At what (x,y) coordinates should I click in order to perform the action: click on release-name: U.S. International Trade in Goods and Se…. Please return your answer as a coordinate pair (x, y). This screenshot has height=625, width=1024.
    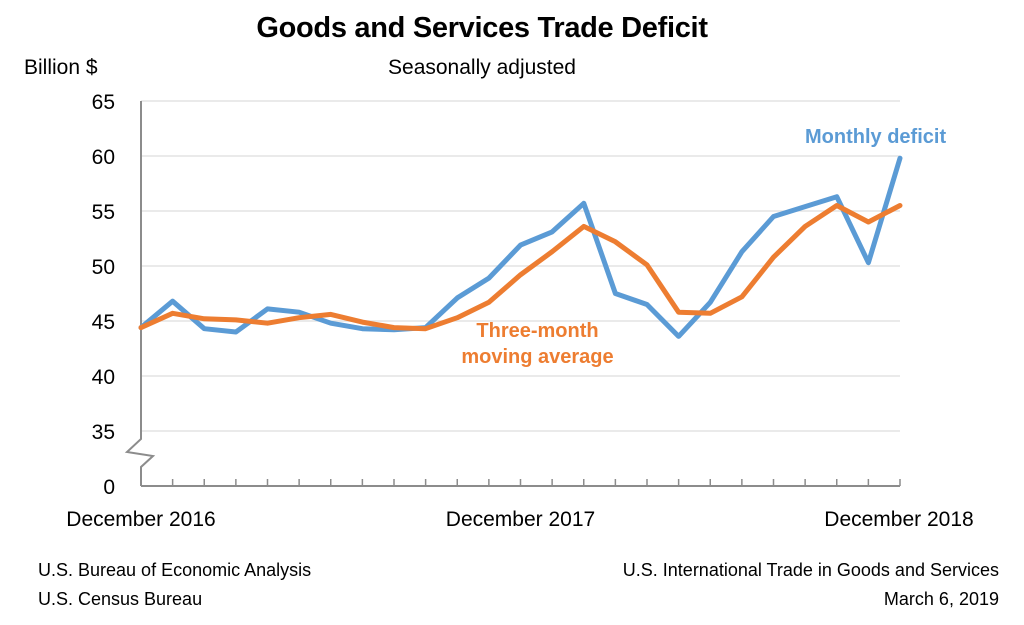
    Looking at the image, I should click on (810, 570).